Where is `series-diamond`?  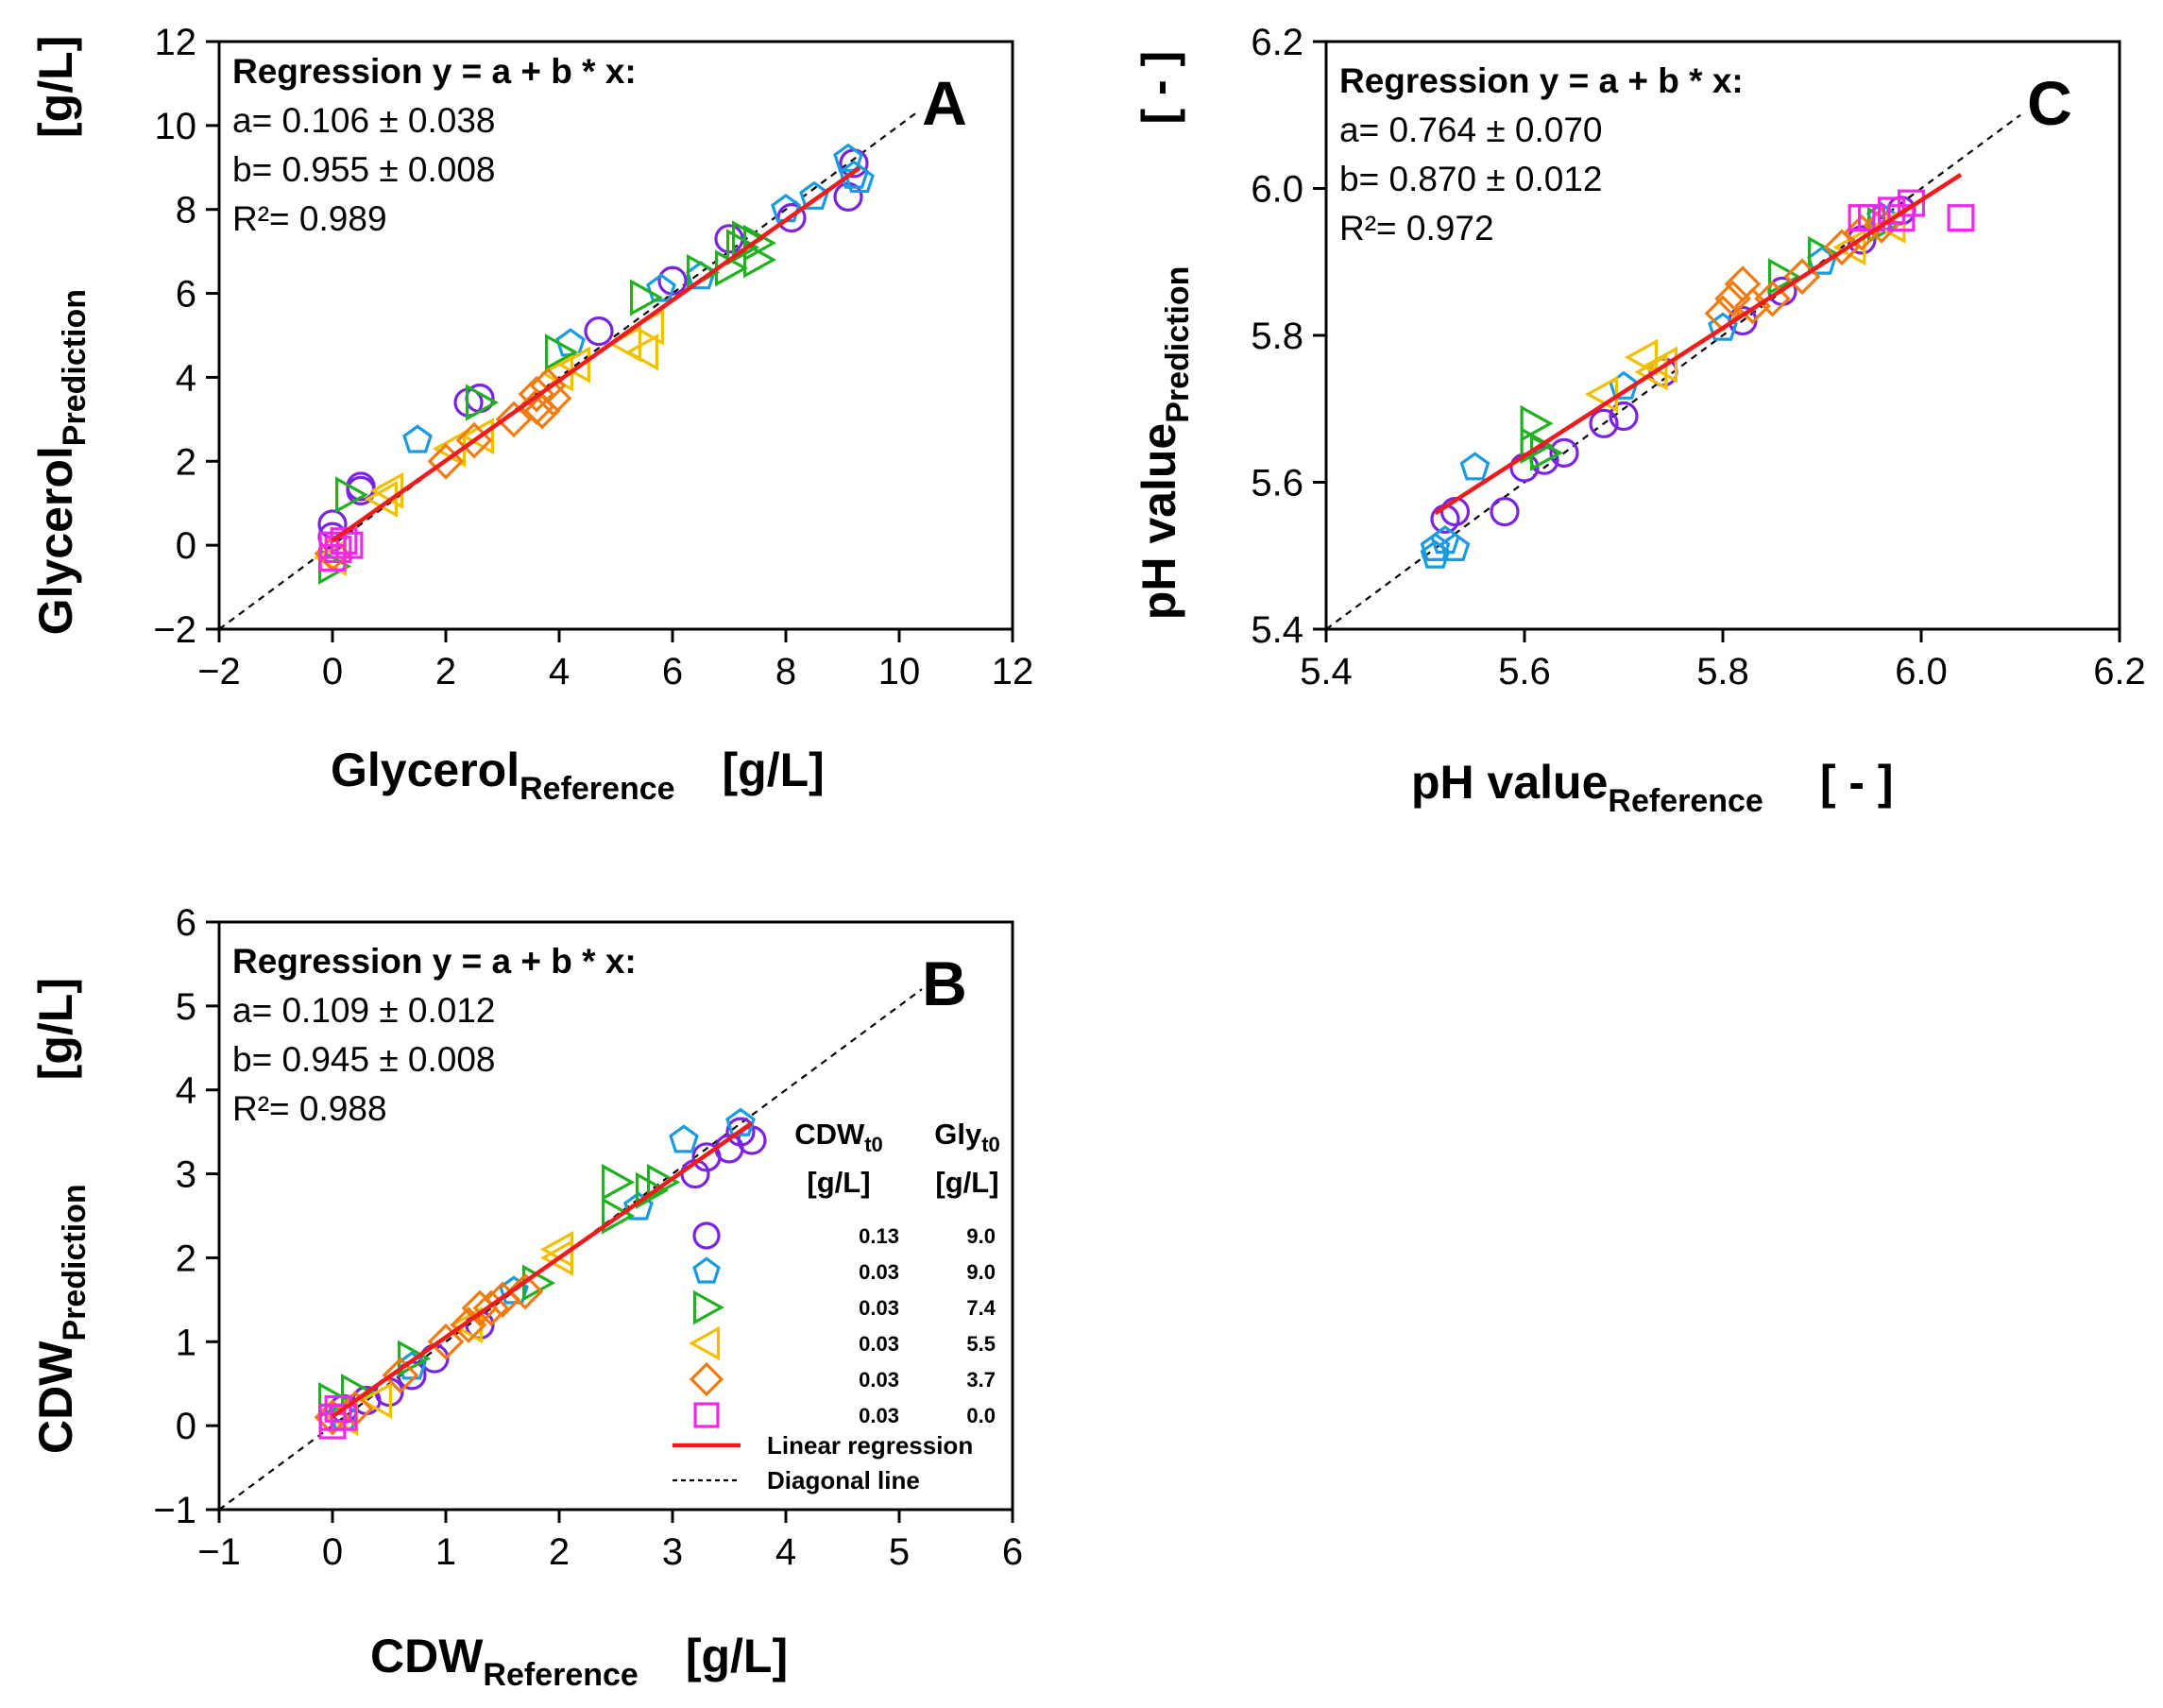
series-diamond is located at coordinates (1802, 270).